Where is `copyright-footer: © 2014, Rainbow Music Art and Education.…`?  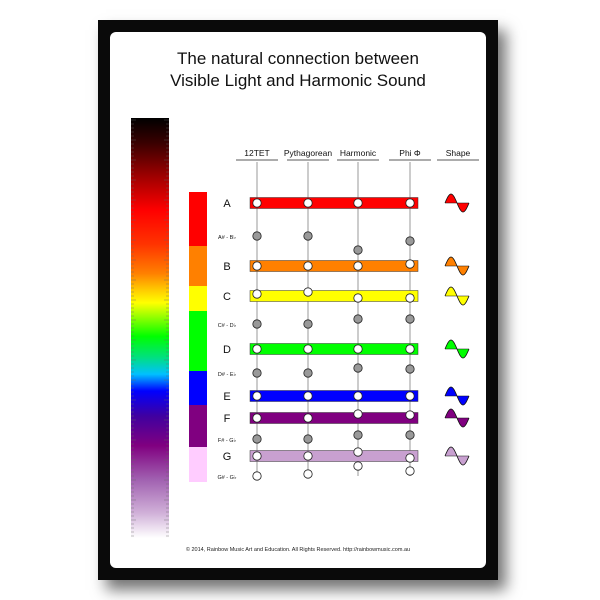
copyright-footer: © 2014, Rainbow Music Art and Education.… is located at coordinates (298, 550).